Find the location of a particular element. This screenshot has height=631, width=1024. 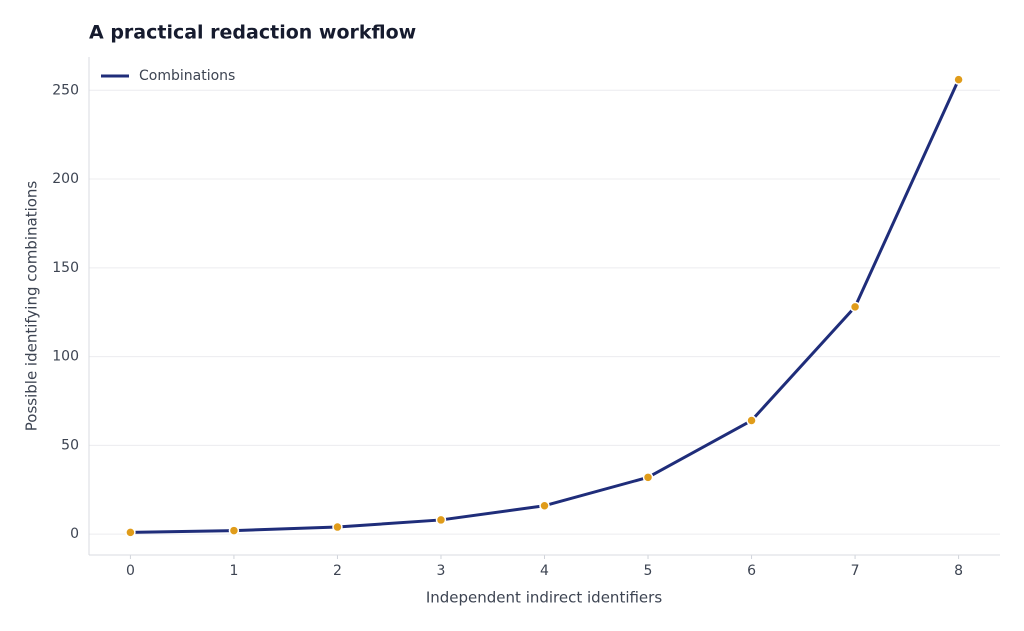

y-tick-label: 150 is located at coordinates (65, 268).